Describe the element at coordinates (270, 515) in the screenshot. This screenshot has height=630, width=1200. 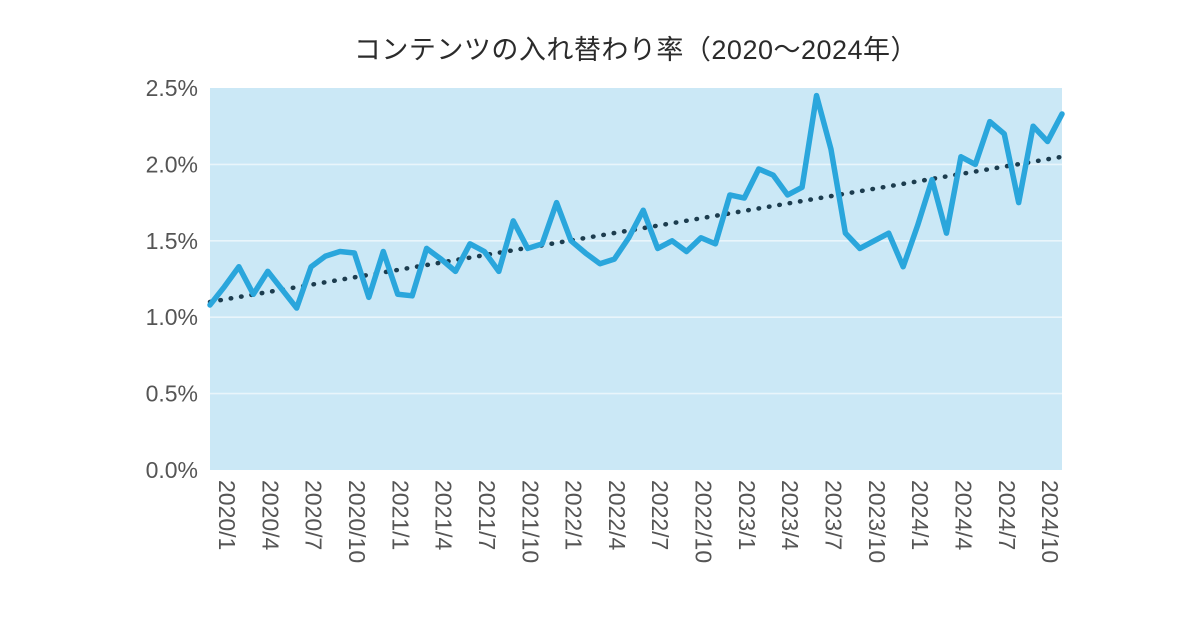
I see `x-axis-tick-label: 2020/4` at that location.